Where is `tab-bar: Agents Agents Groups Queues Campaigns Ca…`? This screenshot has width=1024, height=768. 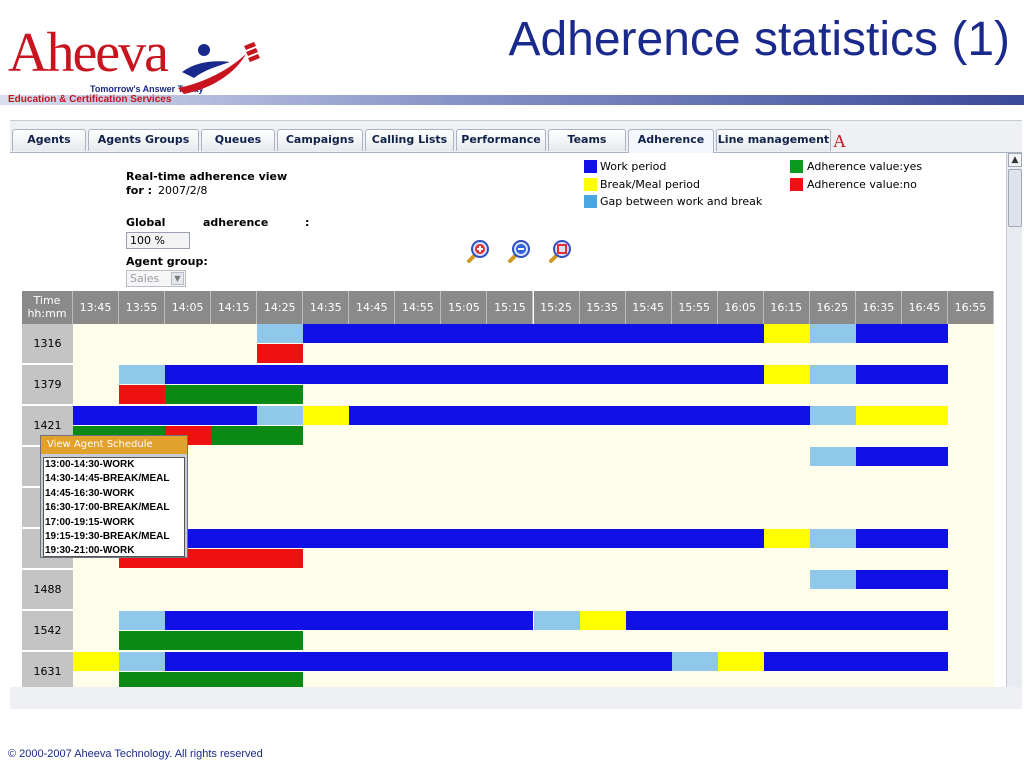 tab-bar: Agents Agents Groups Queues Campaigns Ca… is located at coordinates (516, 141).